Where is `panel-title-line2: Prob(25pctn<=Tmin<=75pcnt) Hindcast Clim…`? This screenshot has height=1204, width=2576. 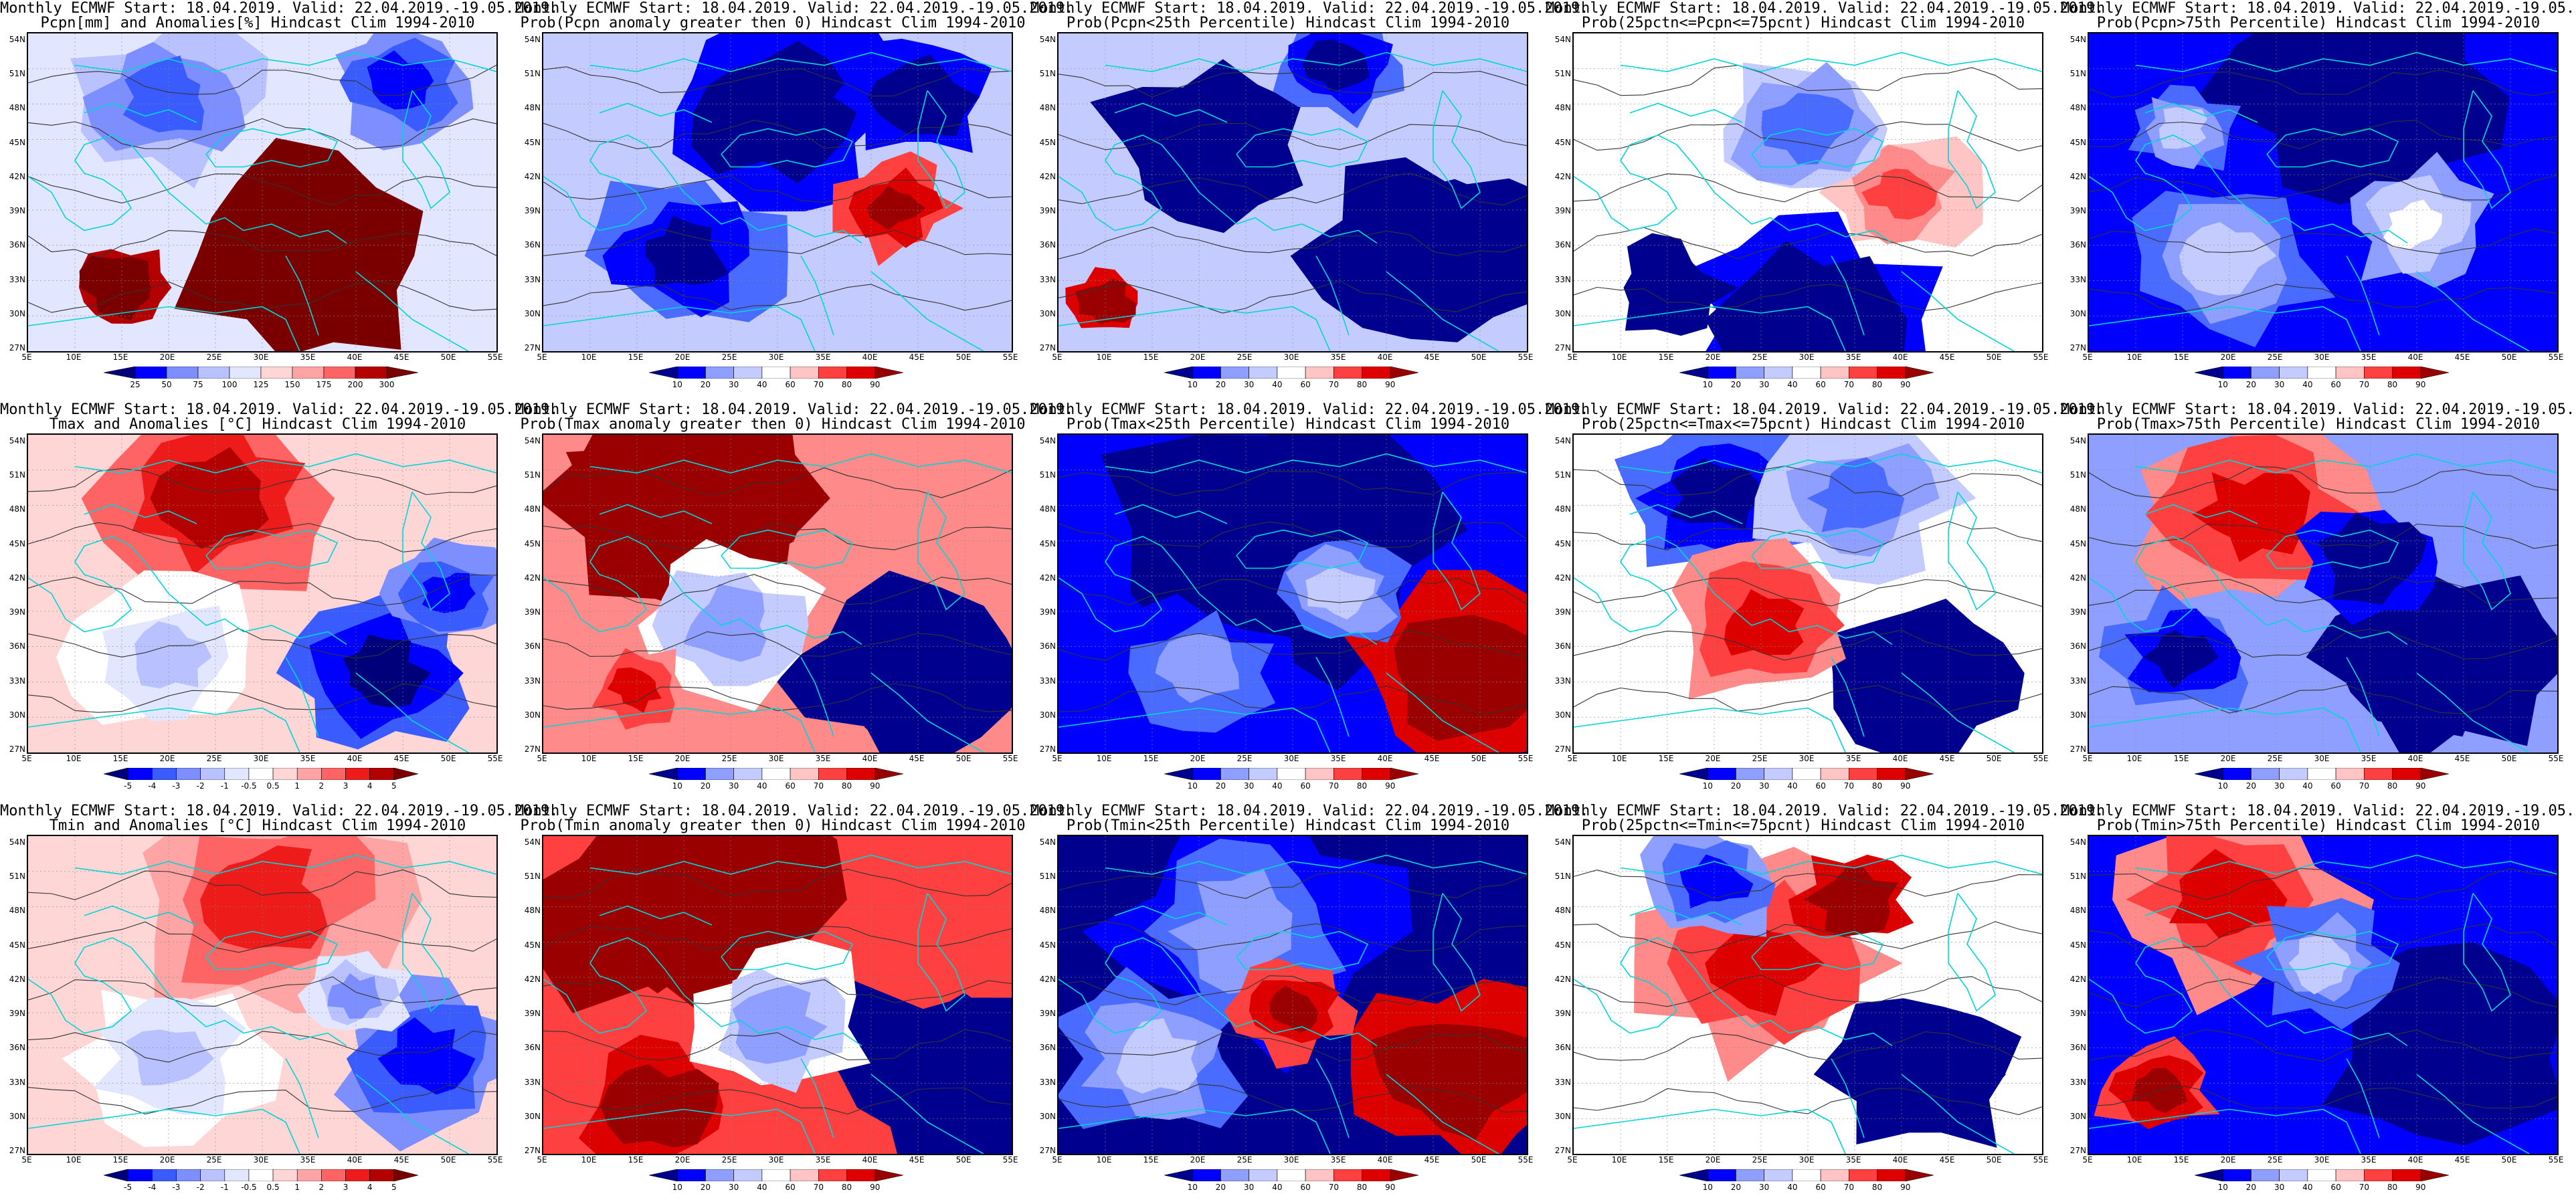 panel-title-line2: Prob(25pctn<=Tmin<=75pcnt) Hindcast Clim… is located at coordinates (1803, 825).